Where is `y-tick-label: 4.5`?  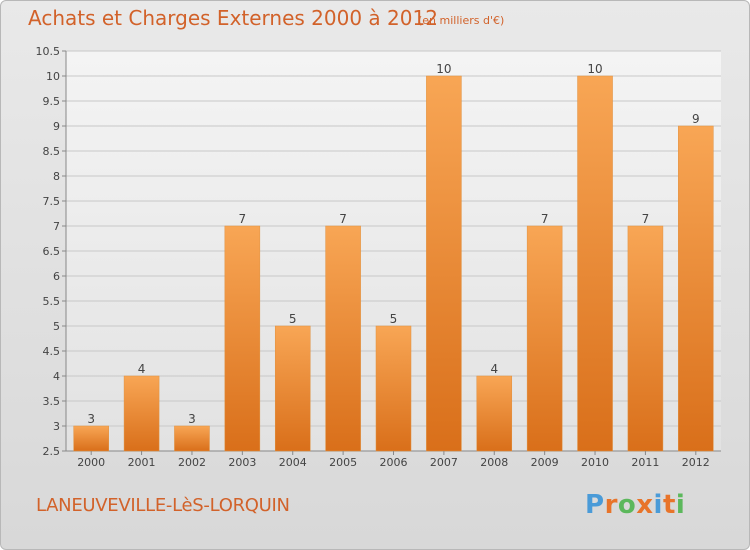 y-tick-label: 4.5 is located at coordinates (52, 351).